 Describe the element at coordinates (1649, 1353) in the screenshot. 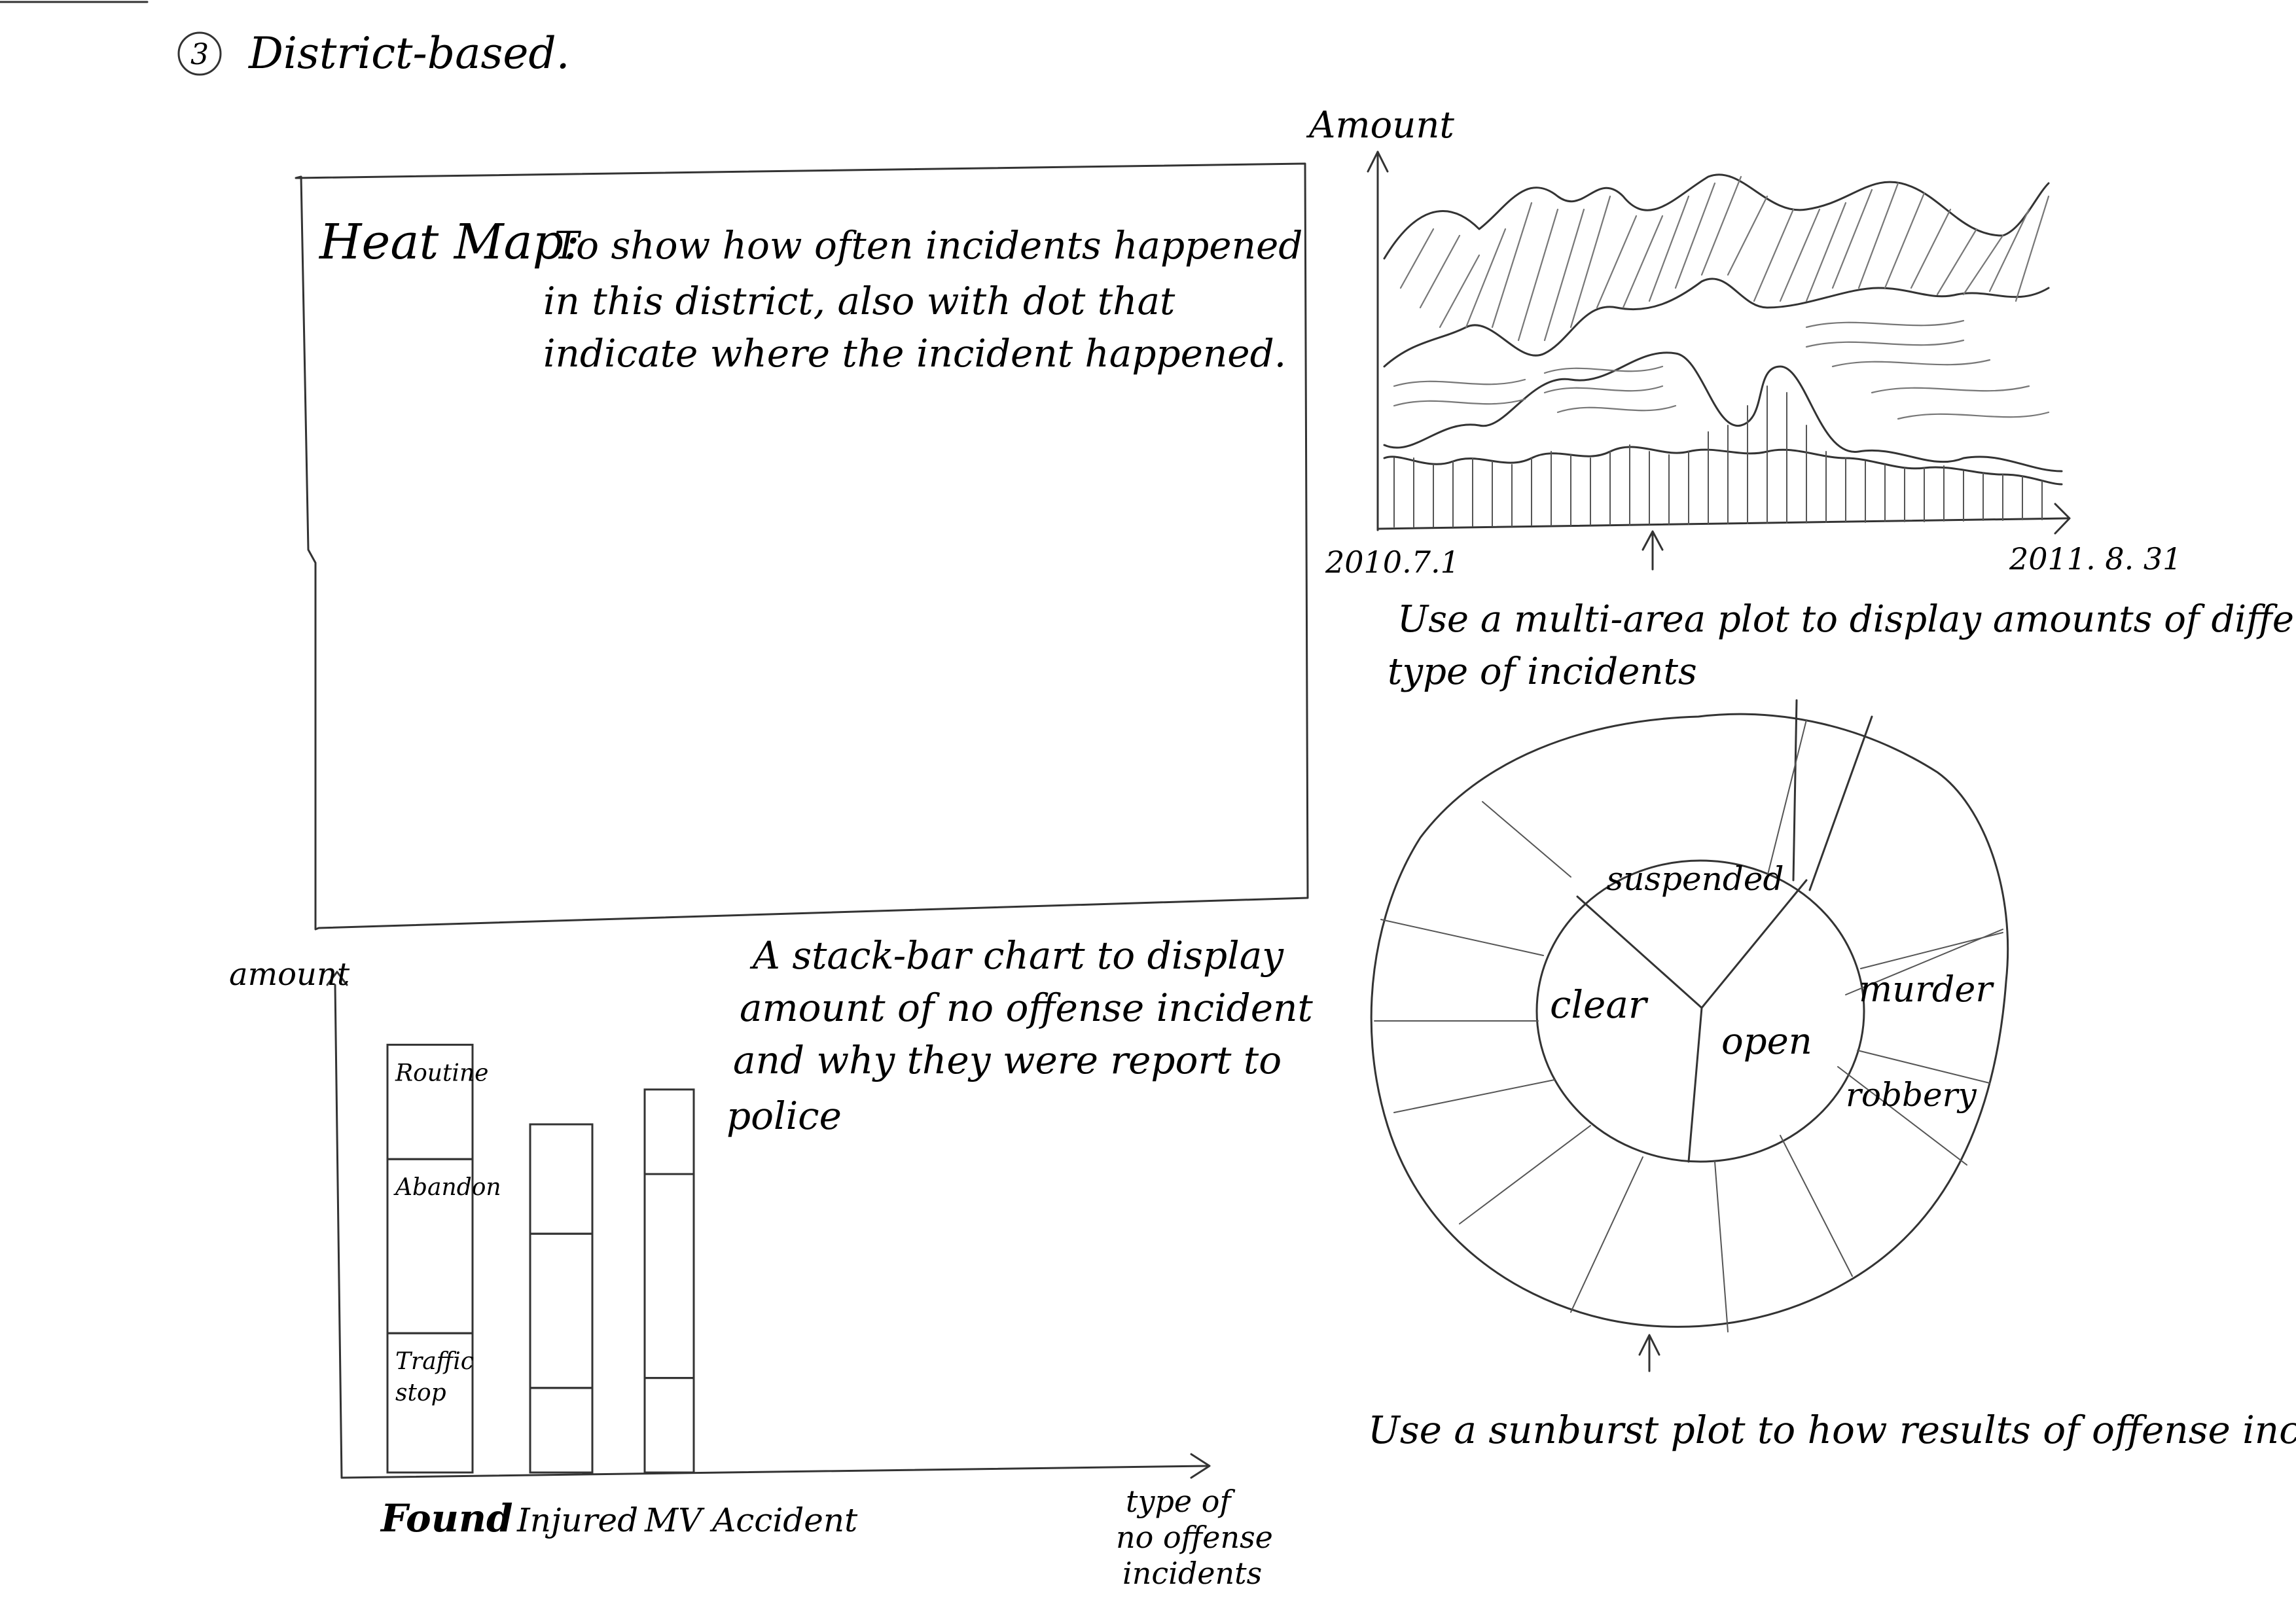

I see `sunburst-arrow` at that location.